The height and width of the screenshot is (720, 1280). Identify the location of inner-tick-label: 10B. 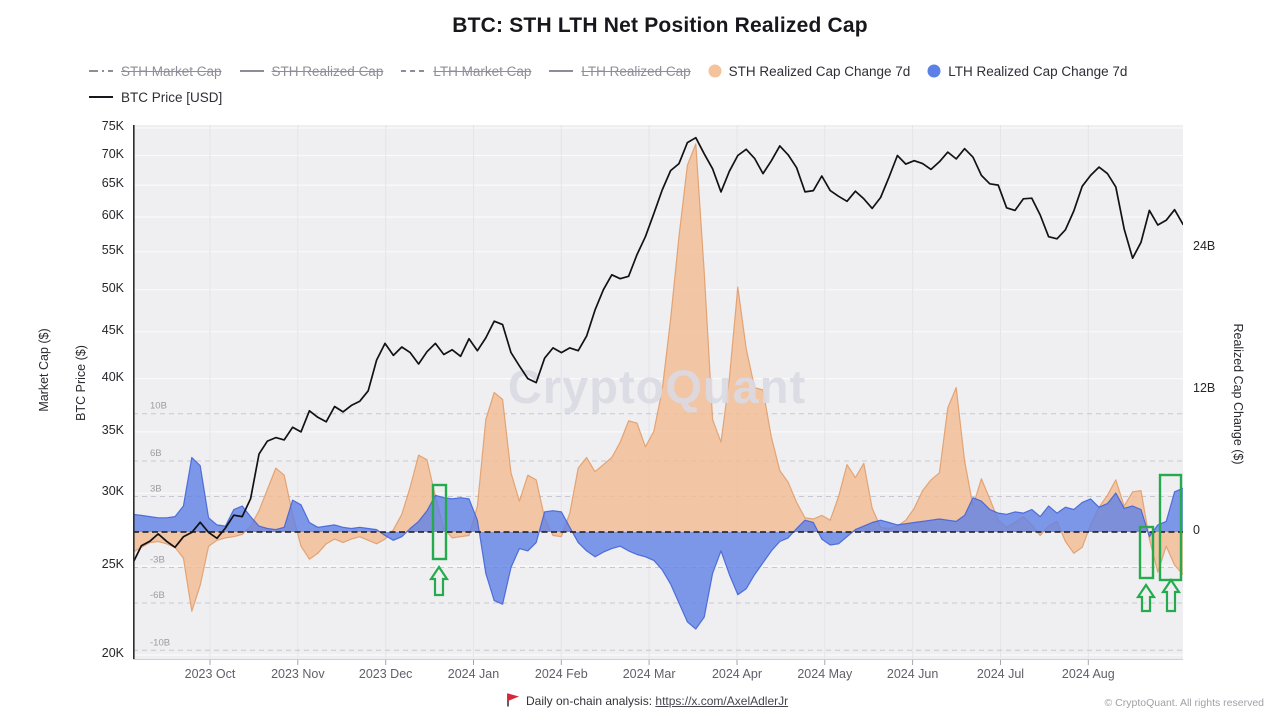
(158, 406).